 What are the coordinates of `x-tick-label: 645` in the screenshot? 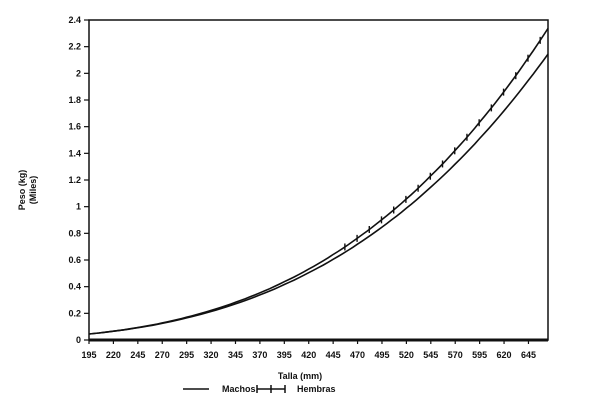 It's located at (528, 355).